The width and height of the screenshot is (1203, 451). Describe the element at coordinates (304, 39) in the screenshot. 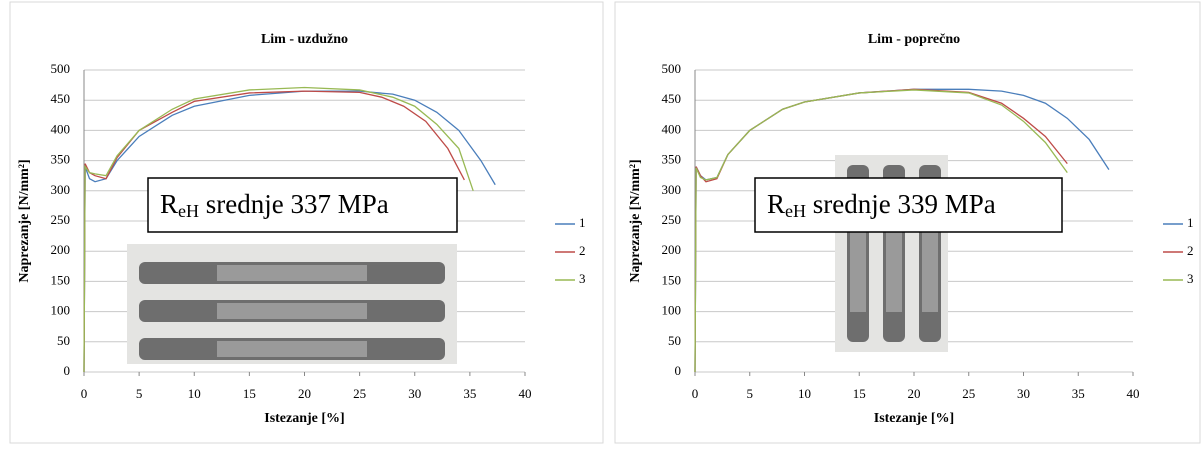

I see `chart-title: Lim - uzdužno` at that location.